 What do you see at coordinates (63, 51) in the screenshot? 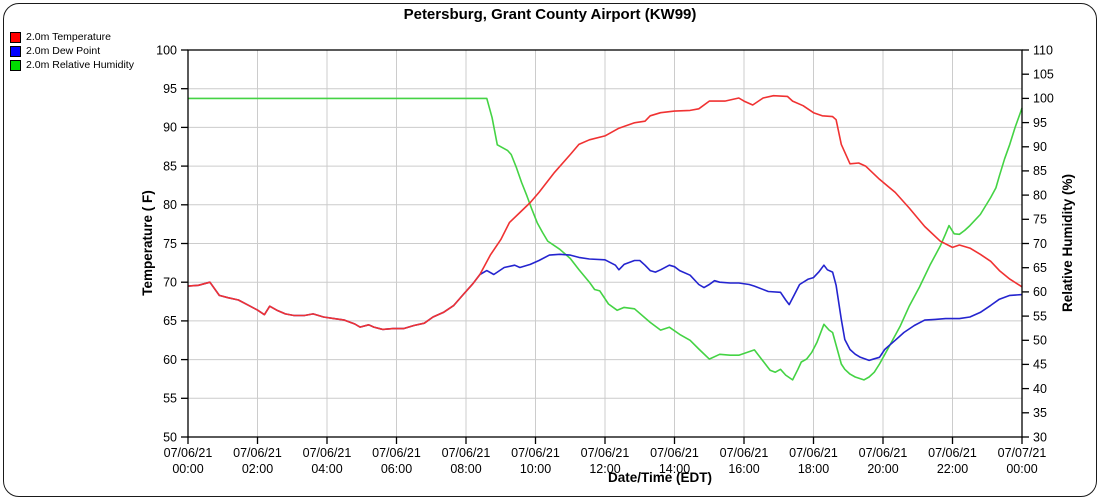
I see `legend-label: 2.0m Dew Point` at bounding box center [63, 51].